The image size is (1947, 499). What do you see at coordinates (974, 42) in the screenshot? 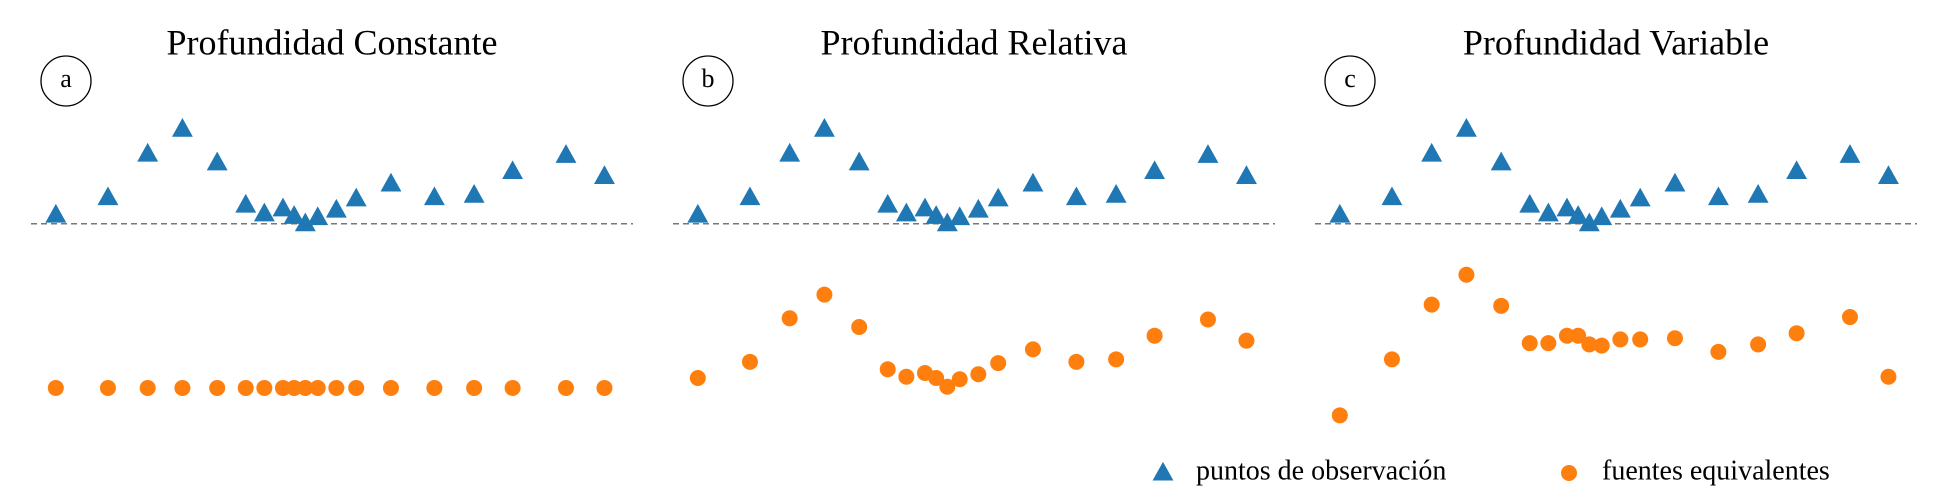
I see `panel-title: Profundidad Relativa` at bounding box center [974, 42].